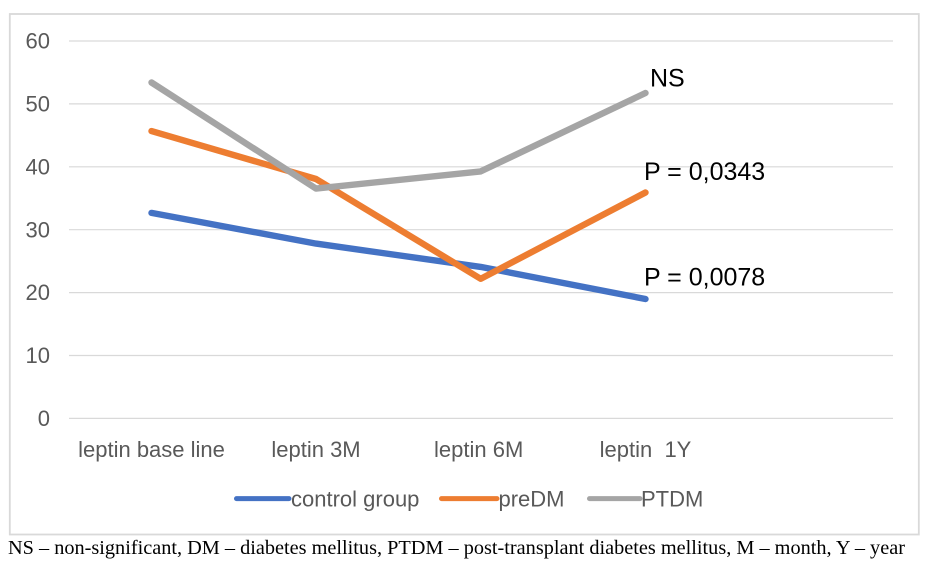  I want to click on svg-text: preDM, so click(532, 499).